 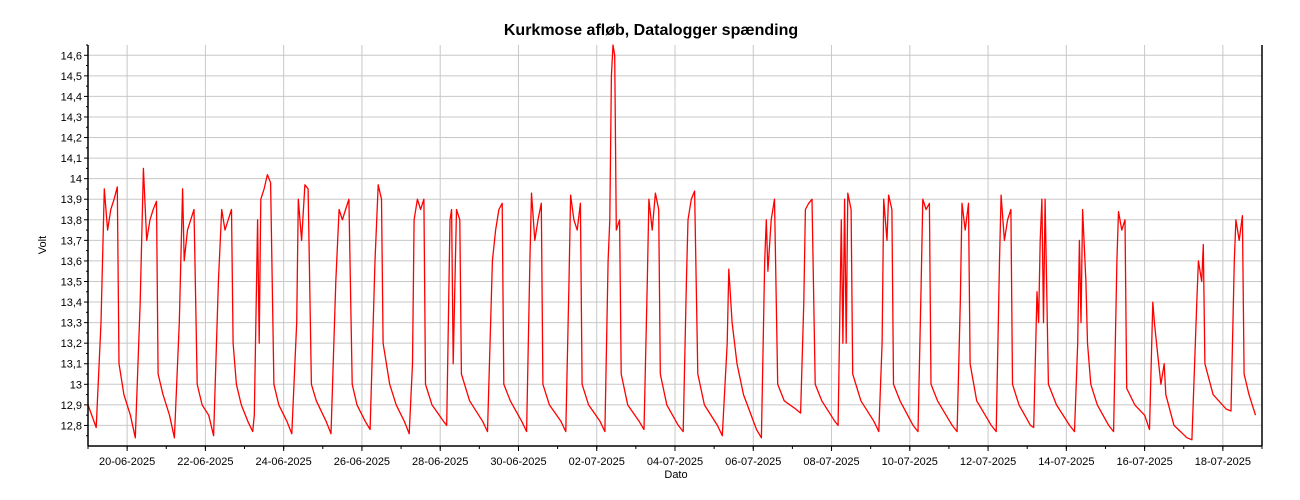 What do you see at coordinates (597, 462) in the screenshot?
I see `x-tick-label: 02-07-2025` at bounding box center [597, 462].